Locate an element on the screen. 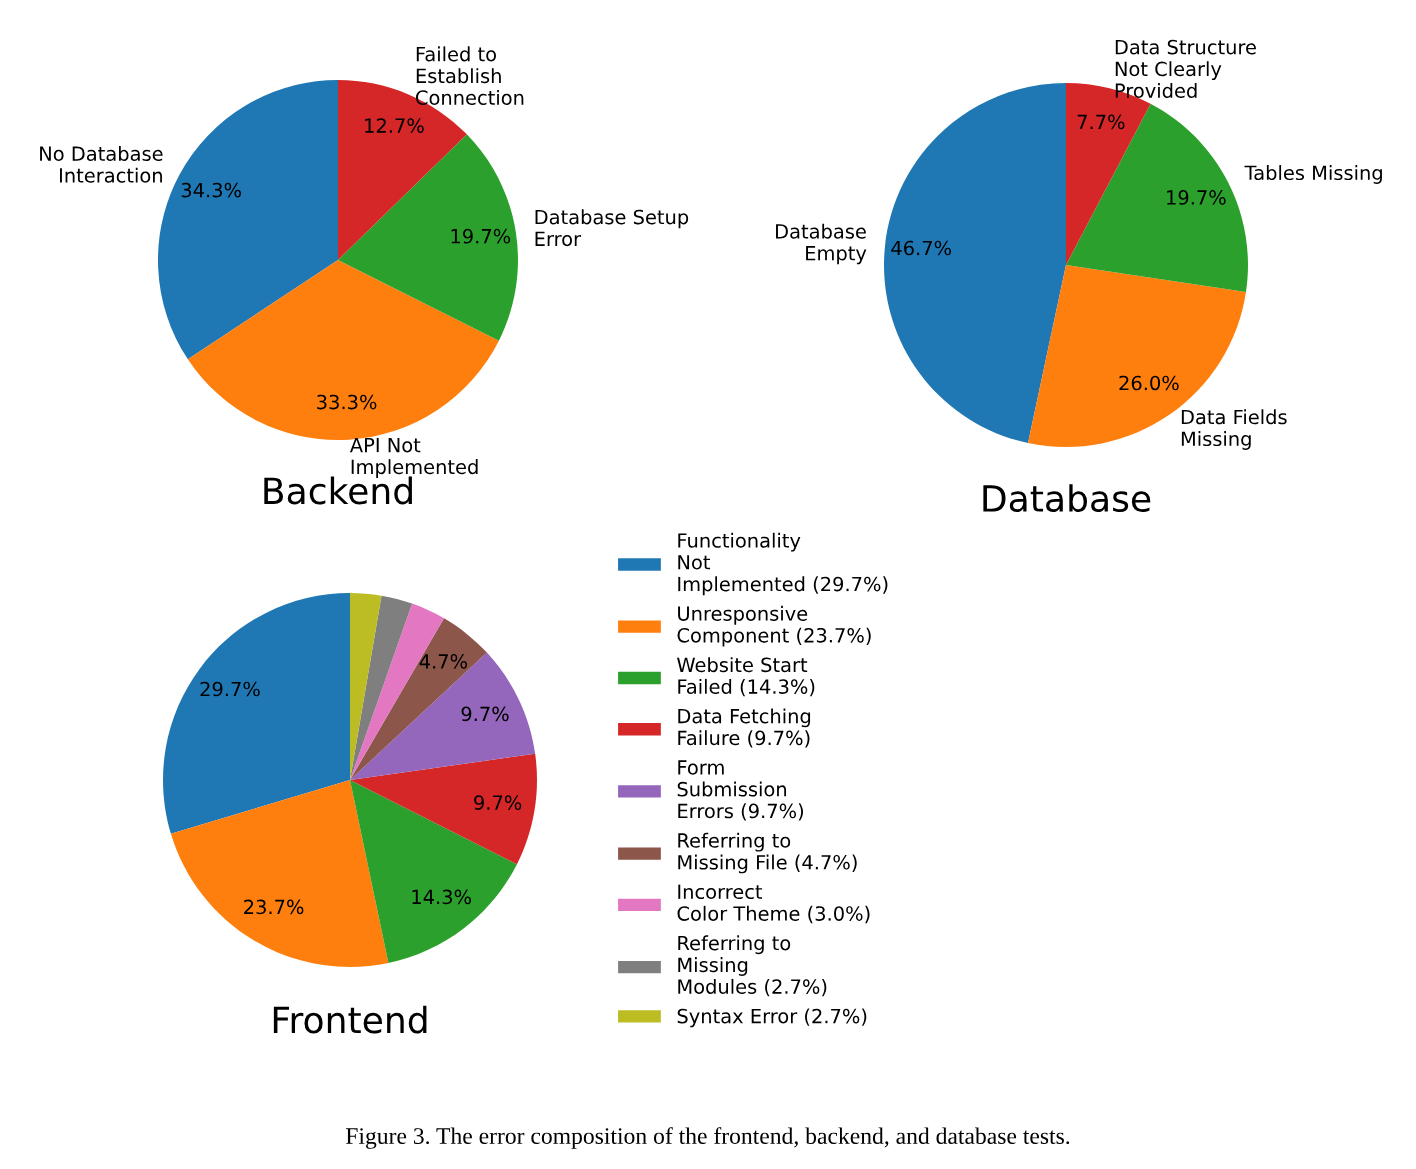 Image resolution: width=1416 pixels, height=1169 pixels. legend-label: Data Fetching Failure (9.7%) is located at coordinates (744, 728).